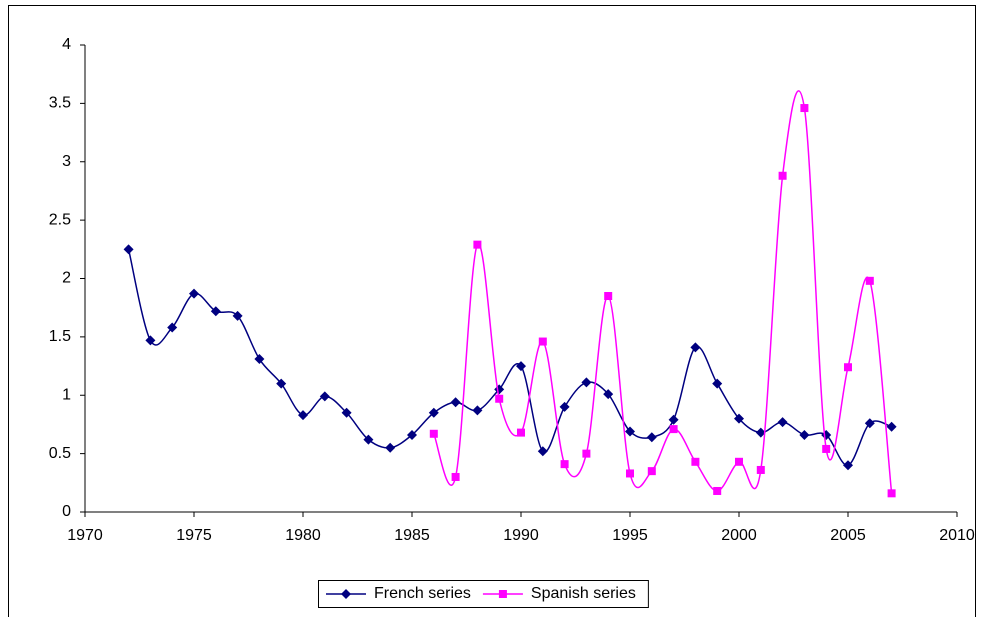  Describe the element at coordinates (66, 394) in the screenshot. I see `y-tick-label: 1` at that location.